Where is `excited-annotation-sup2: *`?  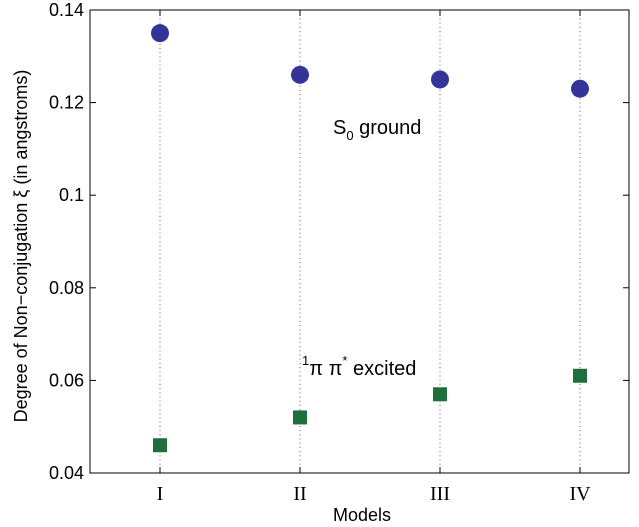
excited-annotation-sup2: * is located at coordinates (344, 360).